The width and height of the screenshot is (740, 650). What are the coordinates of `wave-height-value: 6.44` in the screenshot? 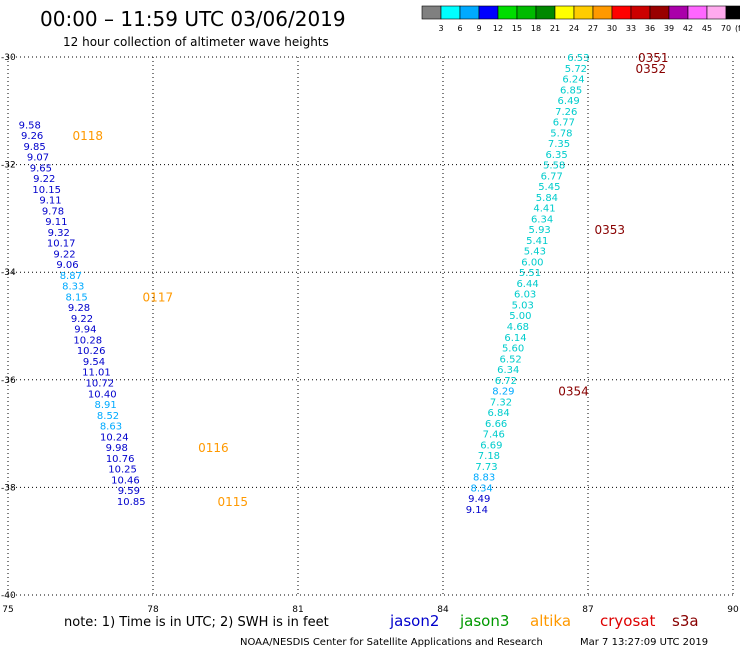 It's located at (527, 284).